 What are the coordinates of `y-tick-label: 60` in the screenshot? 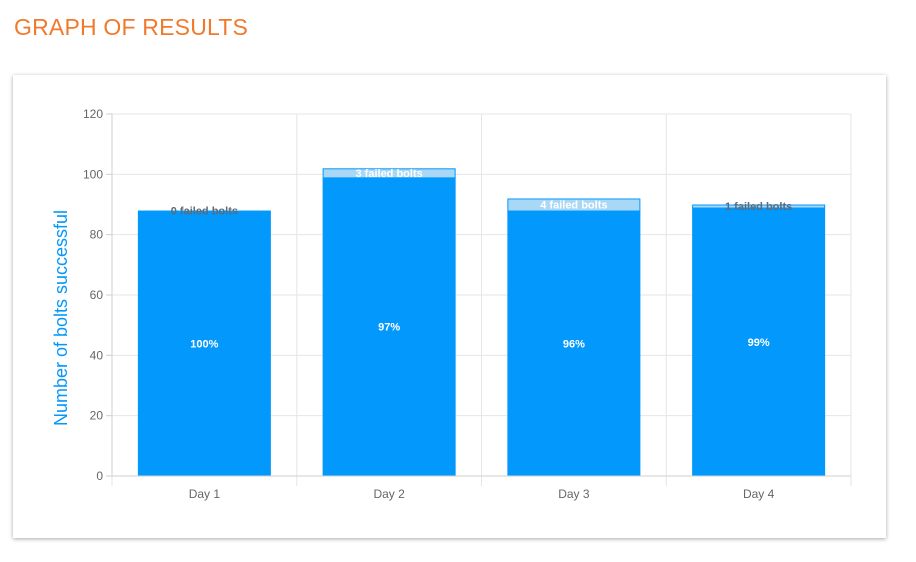 It's located at (97, 295).